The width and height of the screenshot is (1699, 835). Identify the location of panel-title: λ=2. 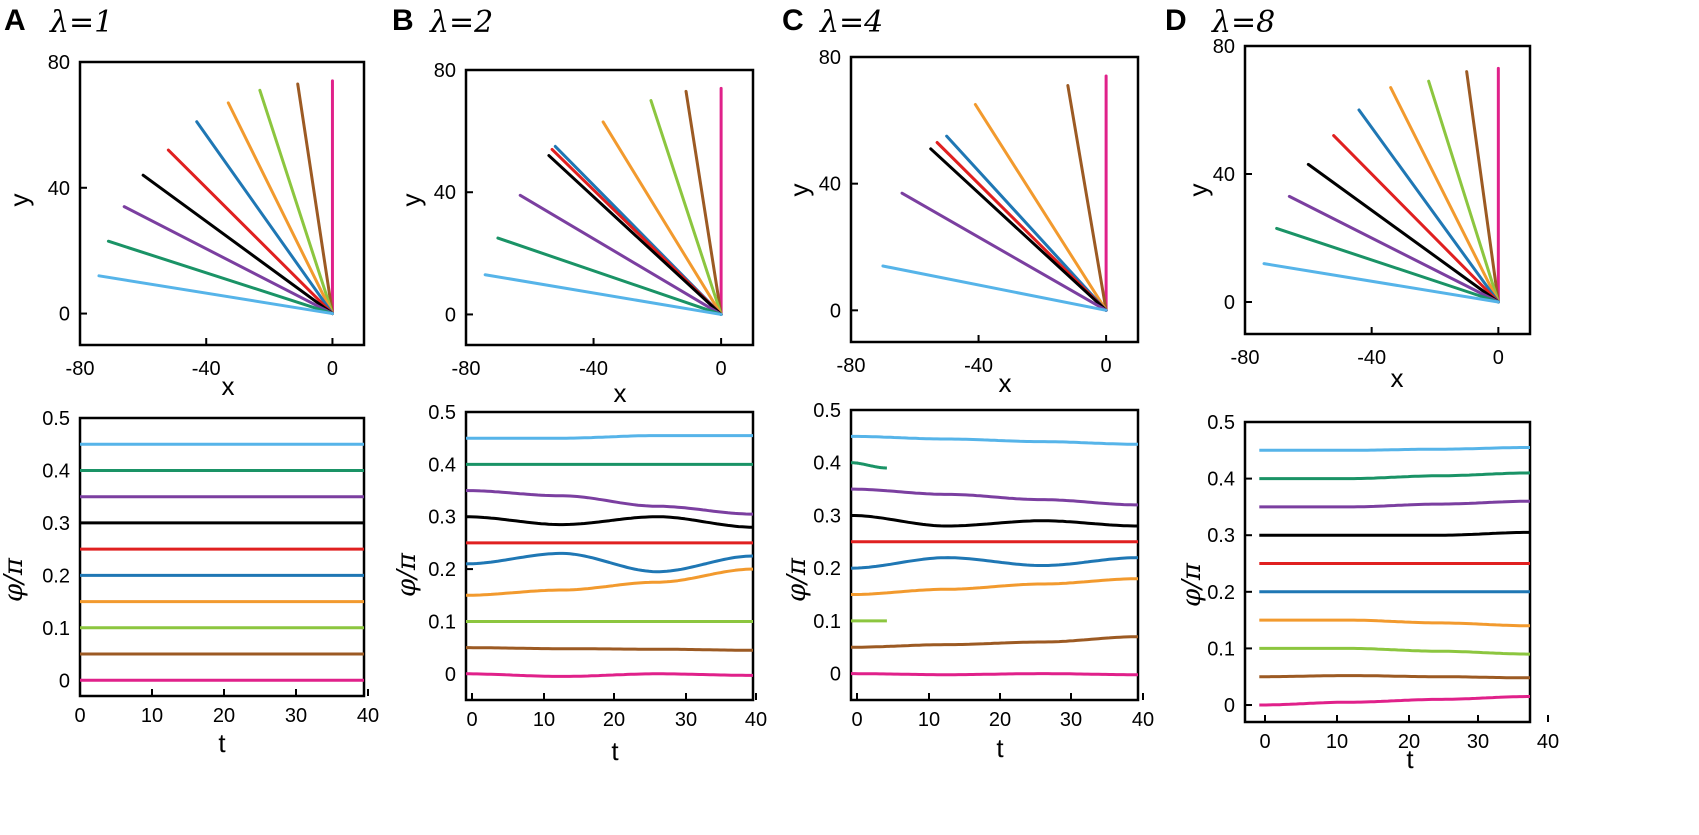
(461, 22).